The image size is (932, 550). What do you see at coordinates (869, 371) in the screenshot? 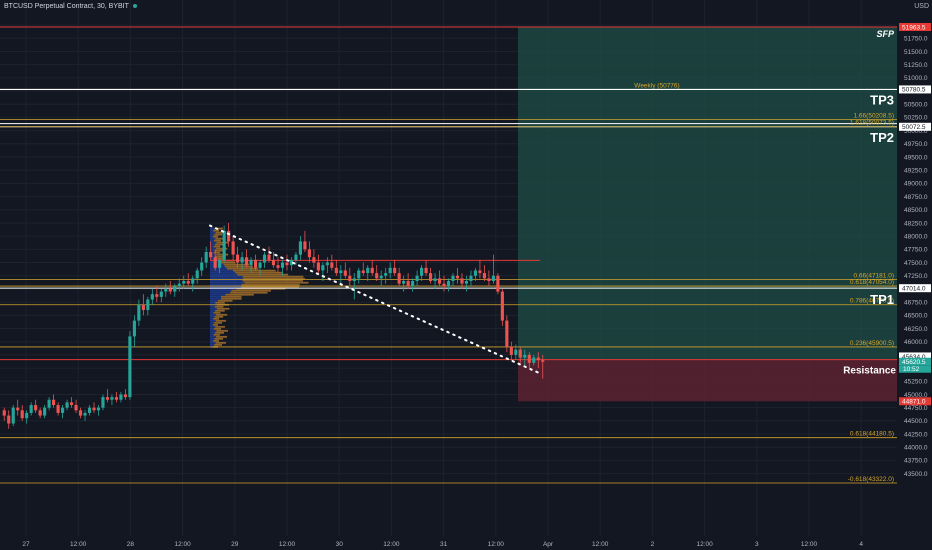
I see `resistance-annotation: Resistance` at bounding box center [869, 371].